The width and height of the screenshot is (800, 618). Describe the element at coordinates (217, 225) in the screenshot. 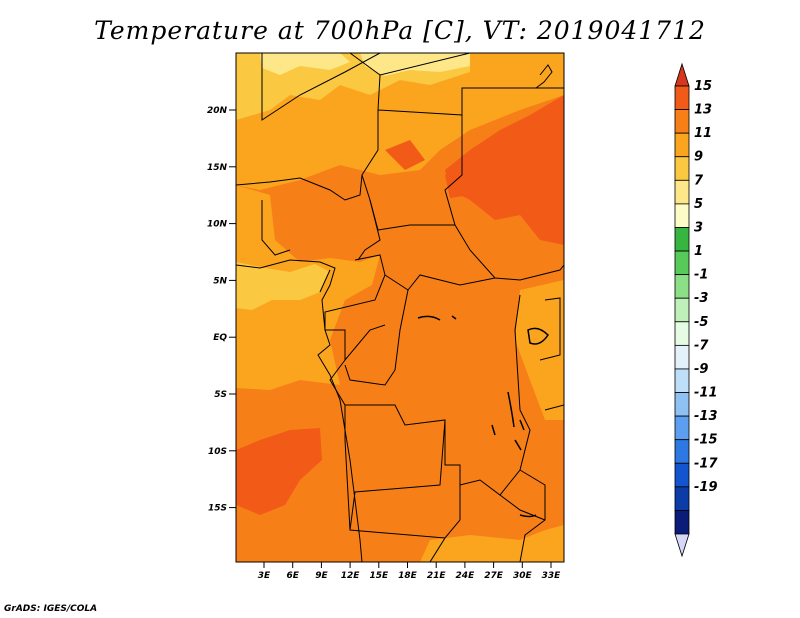

I see `lat-tick-label: 10N` at that location.